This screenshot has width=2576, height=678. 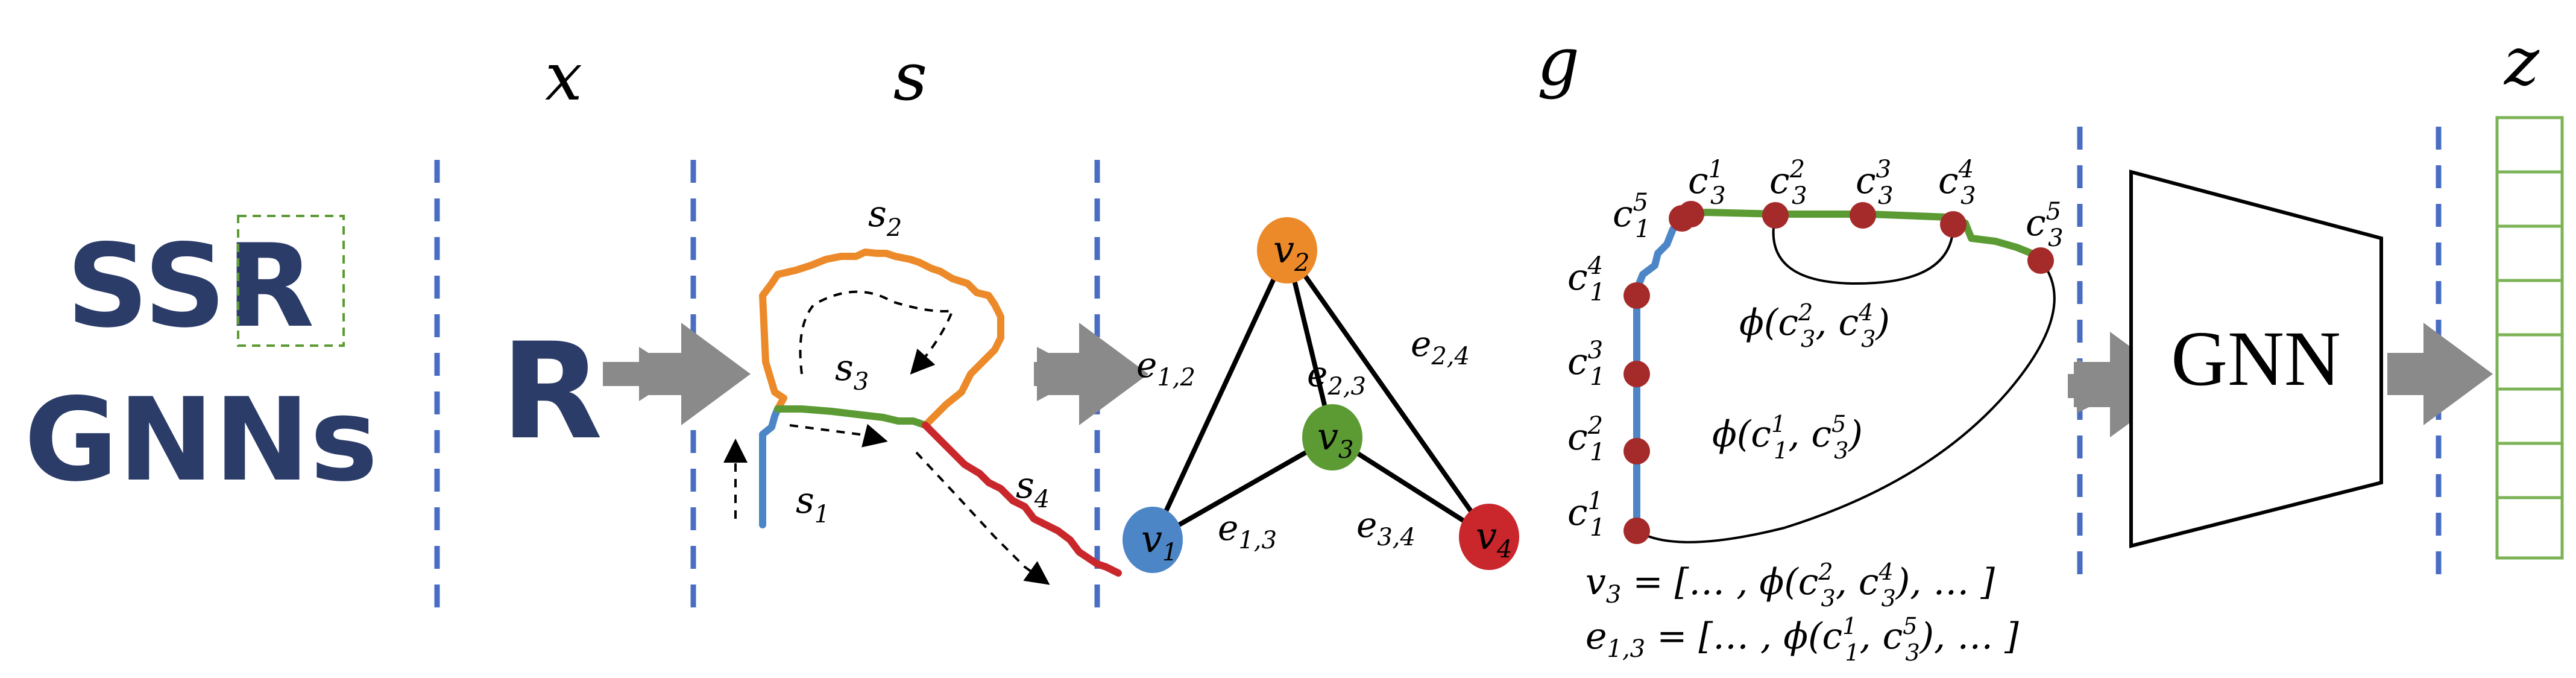 What do you see at coordinates (1220, 395) in the screenshot?
I see `edge-v1-v2` at bounding box center [1220, 395].